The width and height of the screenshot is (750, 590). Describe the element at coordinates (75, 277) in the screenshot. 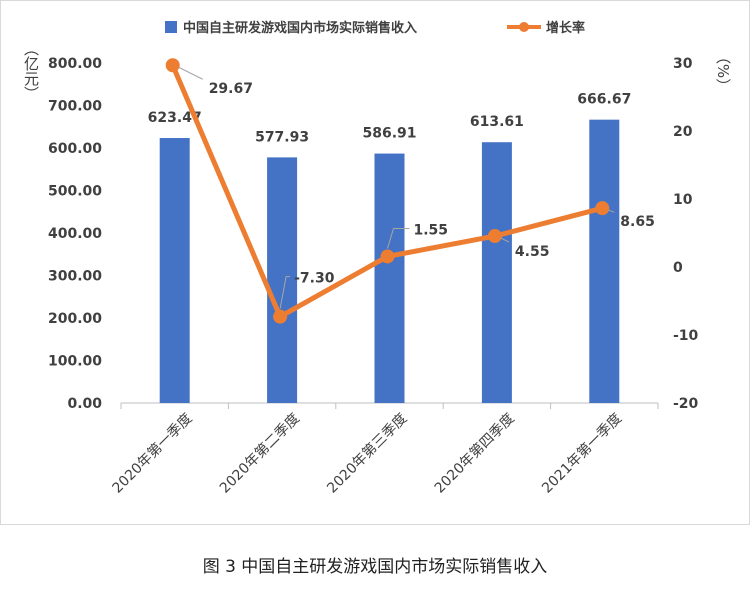

I see `y-left-tick-label: 300.00` at that location.